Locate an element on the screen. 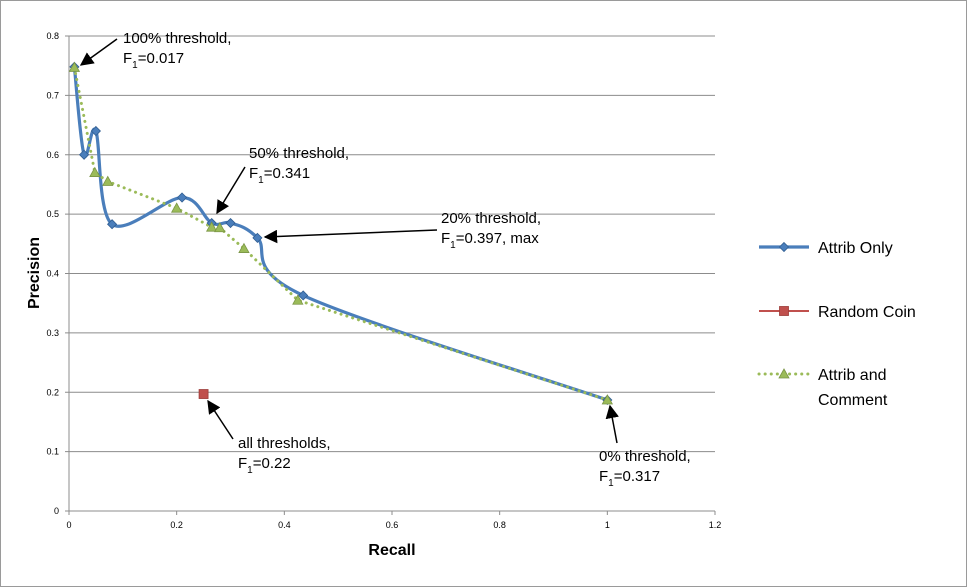 The height and width of the screenshot is (588, 967). random-coin-point is located at coordinates (203, 394).